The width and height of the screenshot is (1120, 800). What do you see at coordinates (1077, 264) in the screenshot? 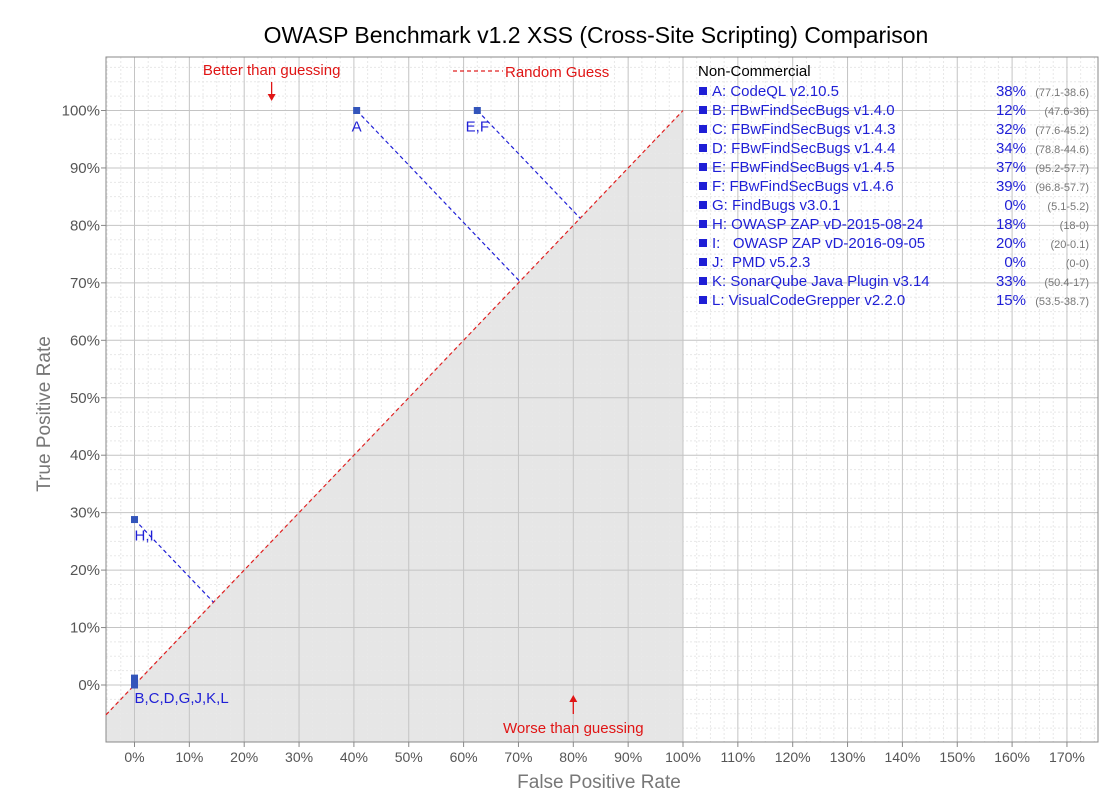
I see `legend-entry-detail: (0-0)` at bounding box center [1077, 264].